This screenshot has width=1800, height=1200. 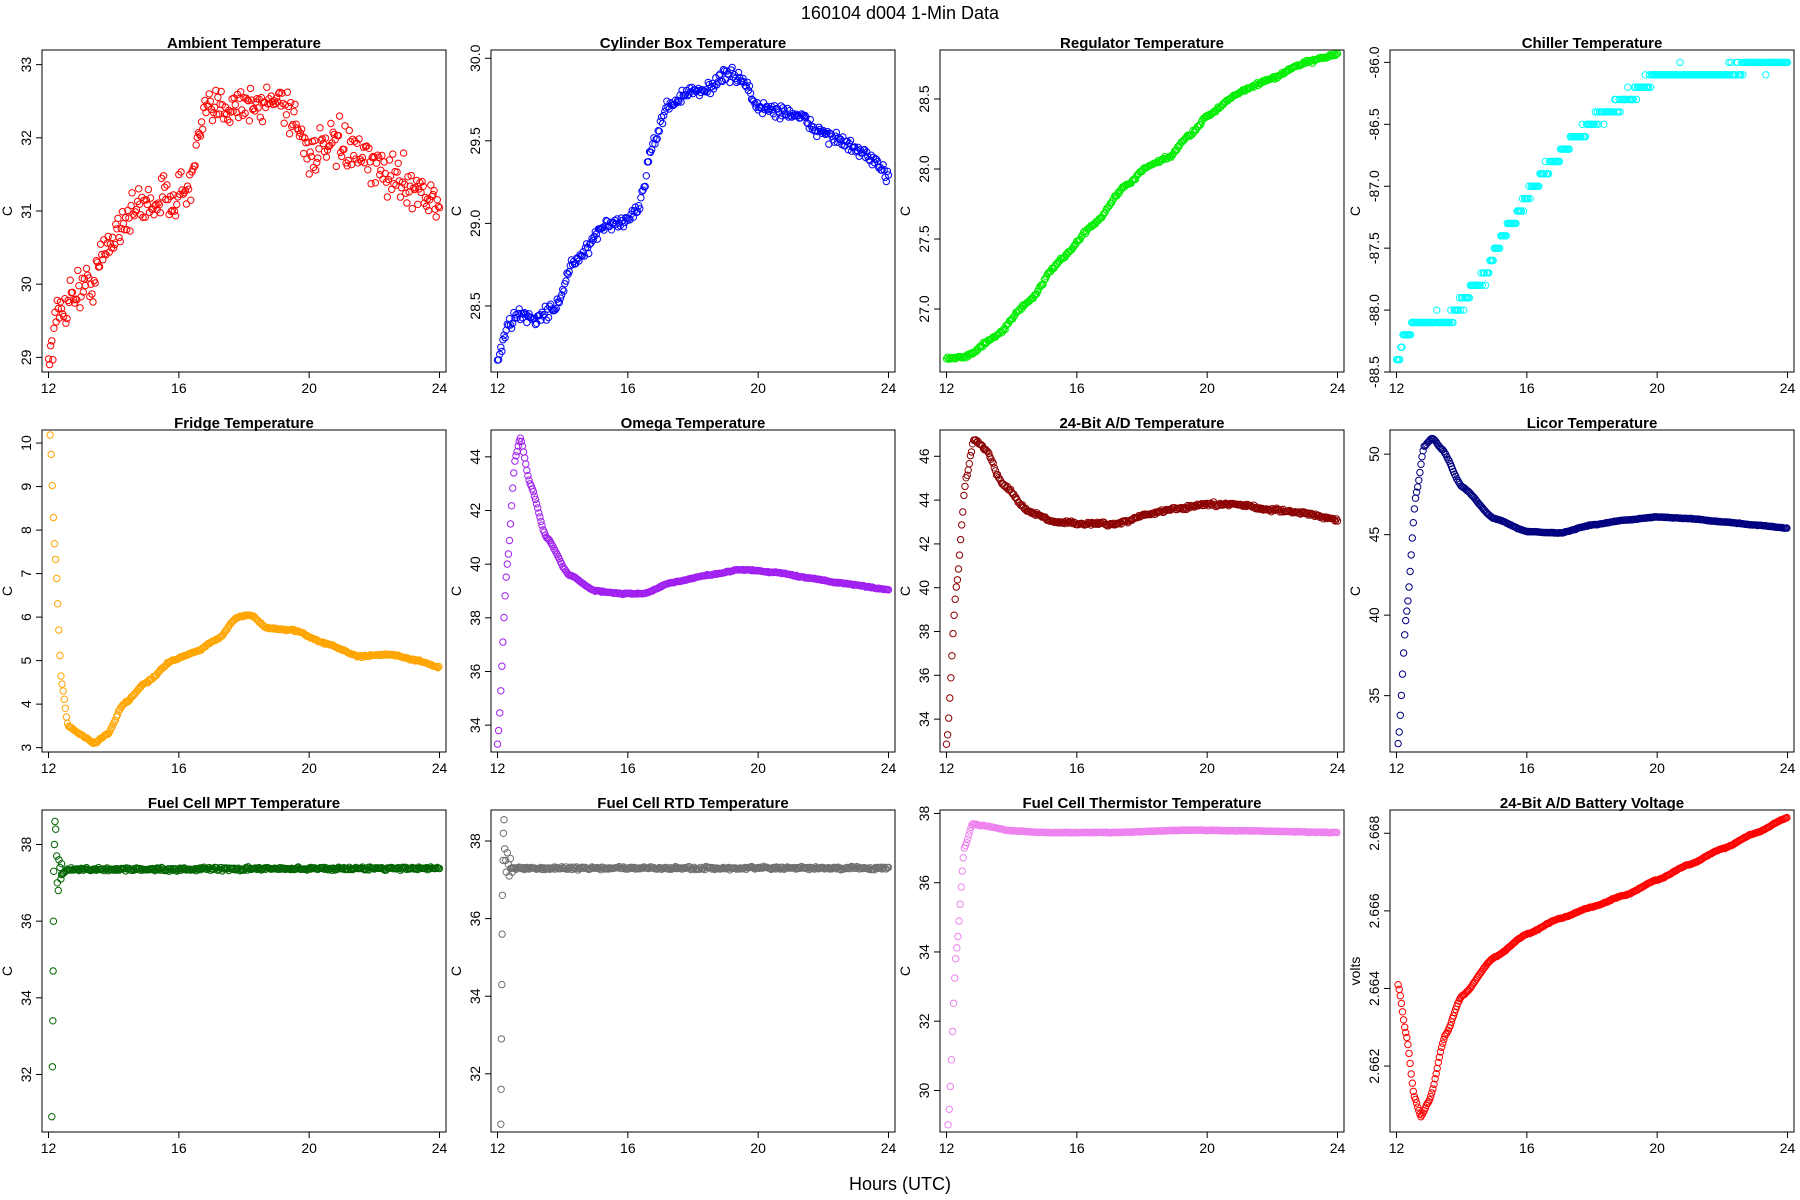 I want to click on y-tick-label: 40, so click(x=1374, y=615).